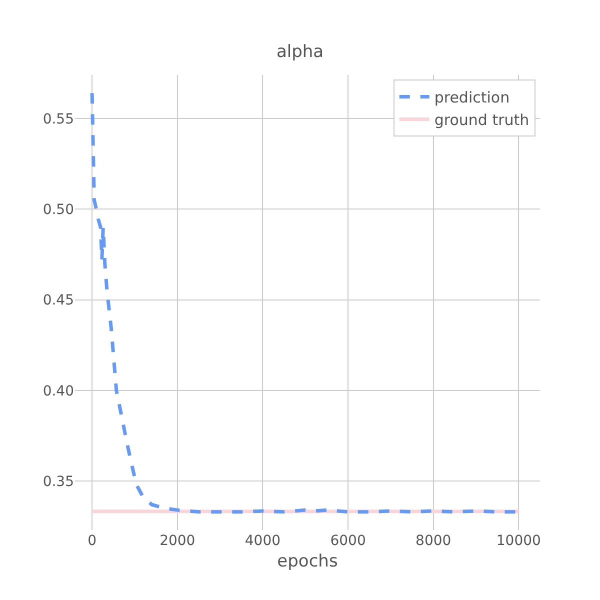 The width and height of the screenshot is (600, 600). I want to click on x-tick-label: 8000, so click(434, 541).